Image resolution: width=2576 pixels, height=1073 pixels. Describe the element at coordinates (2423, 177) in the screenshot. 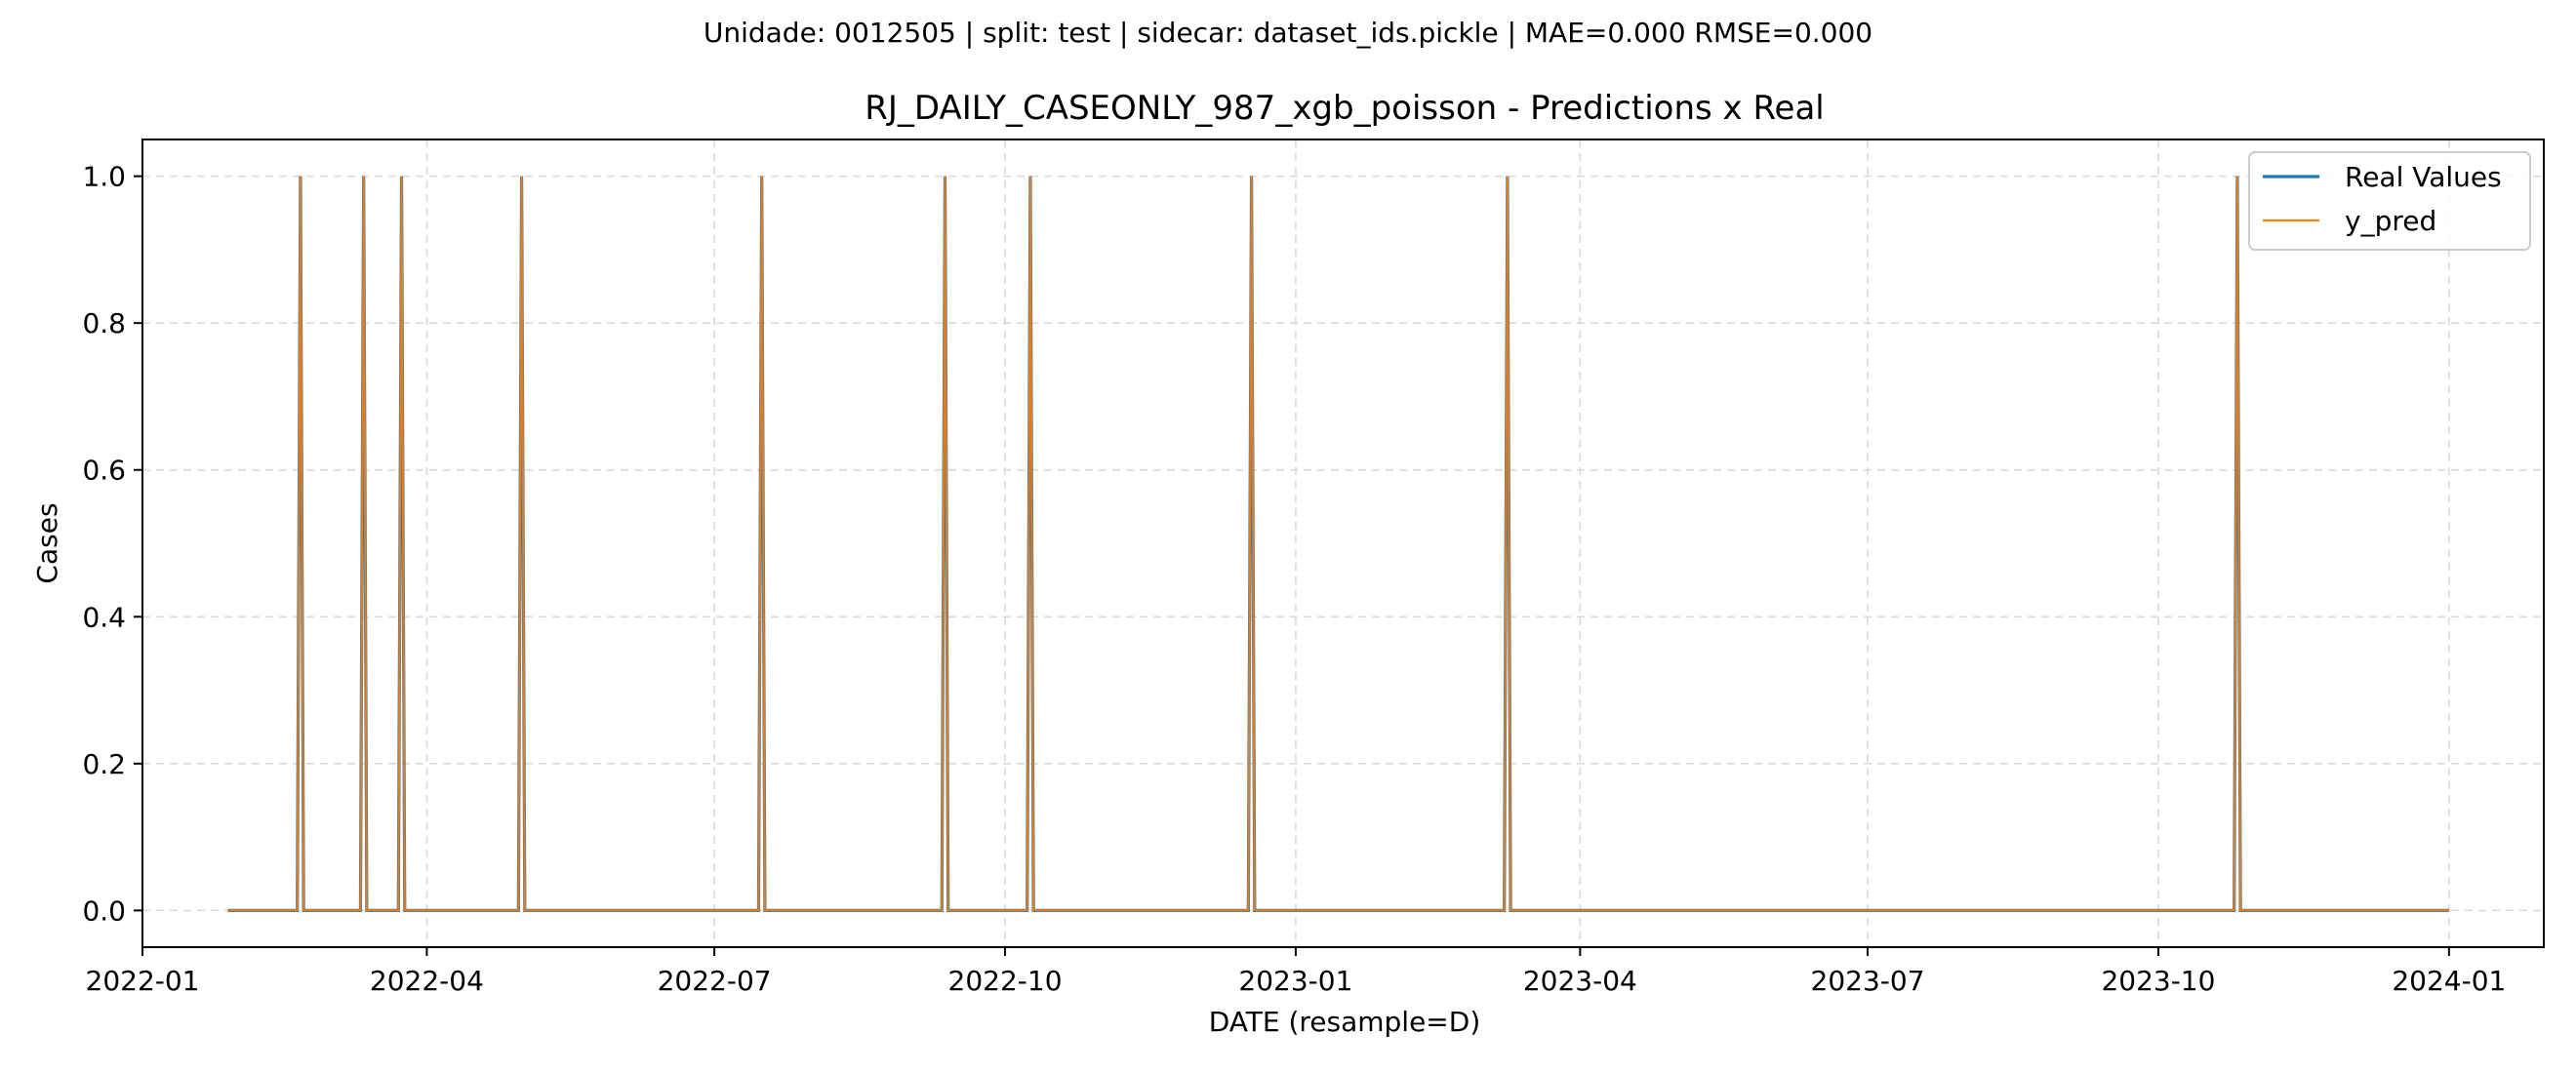

I see `legend-label-real-values: Real Values` at that location.